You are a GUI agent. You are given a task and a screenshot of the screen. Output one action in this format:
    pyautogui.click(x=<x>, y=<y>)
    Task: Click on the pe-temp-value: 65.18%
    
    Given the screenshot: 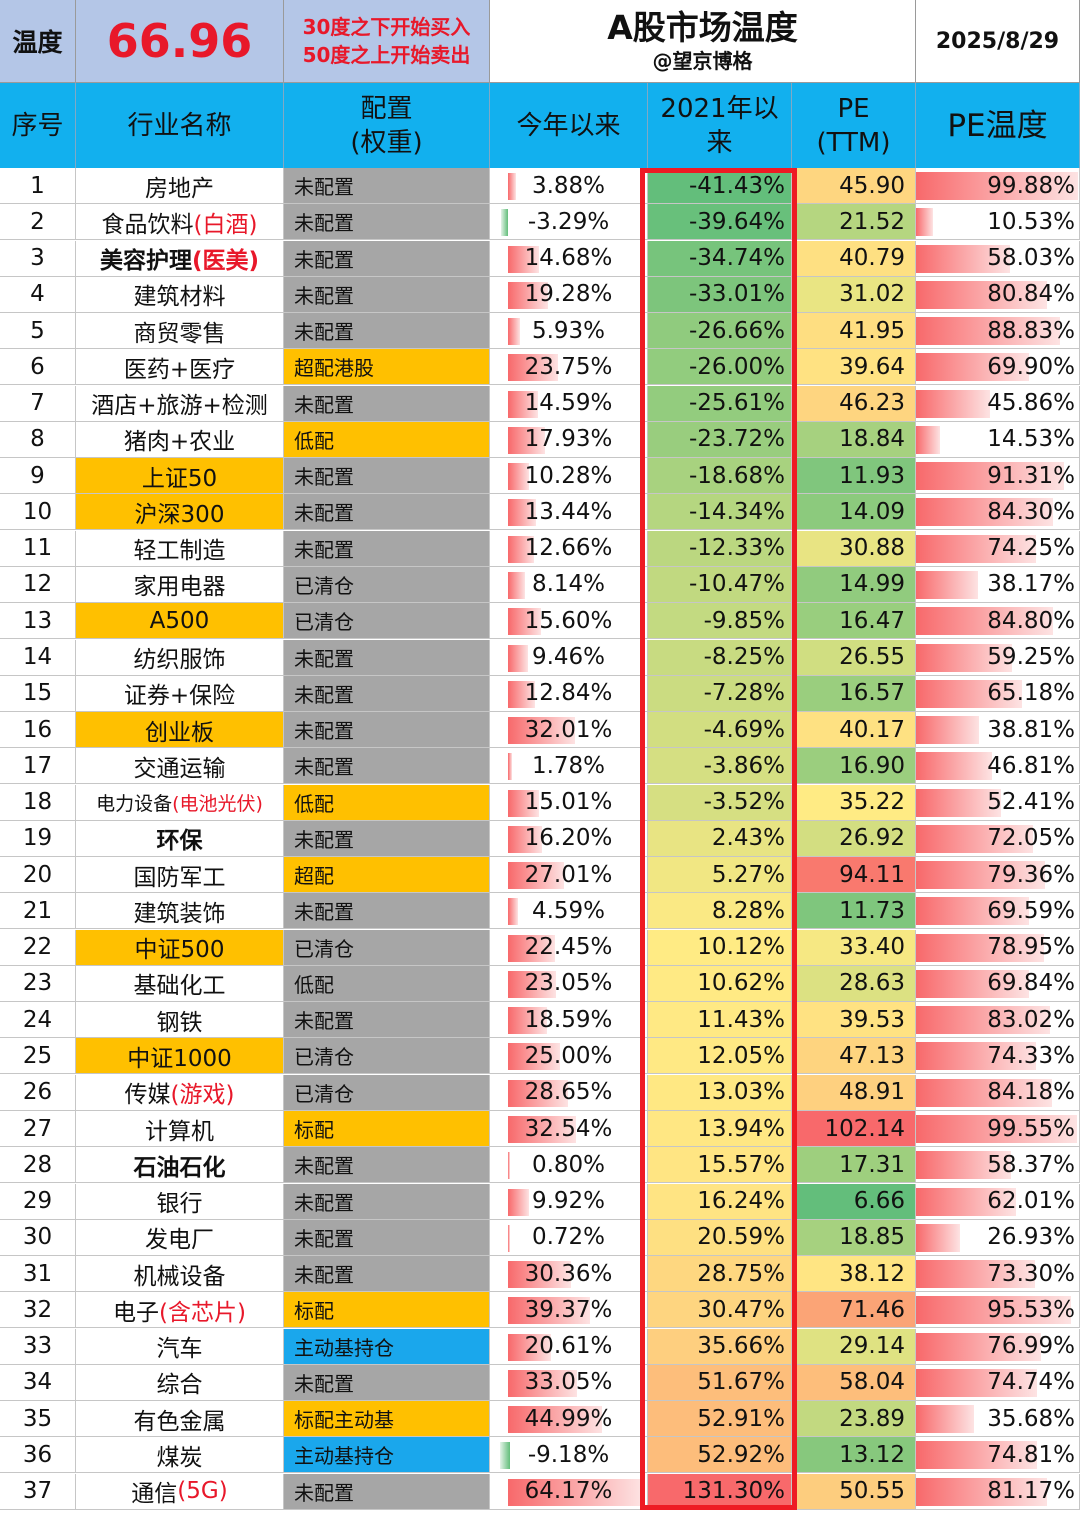 What is the action you would take?
    pyautogui.click(x=1031, y=693)
    